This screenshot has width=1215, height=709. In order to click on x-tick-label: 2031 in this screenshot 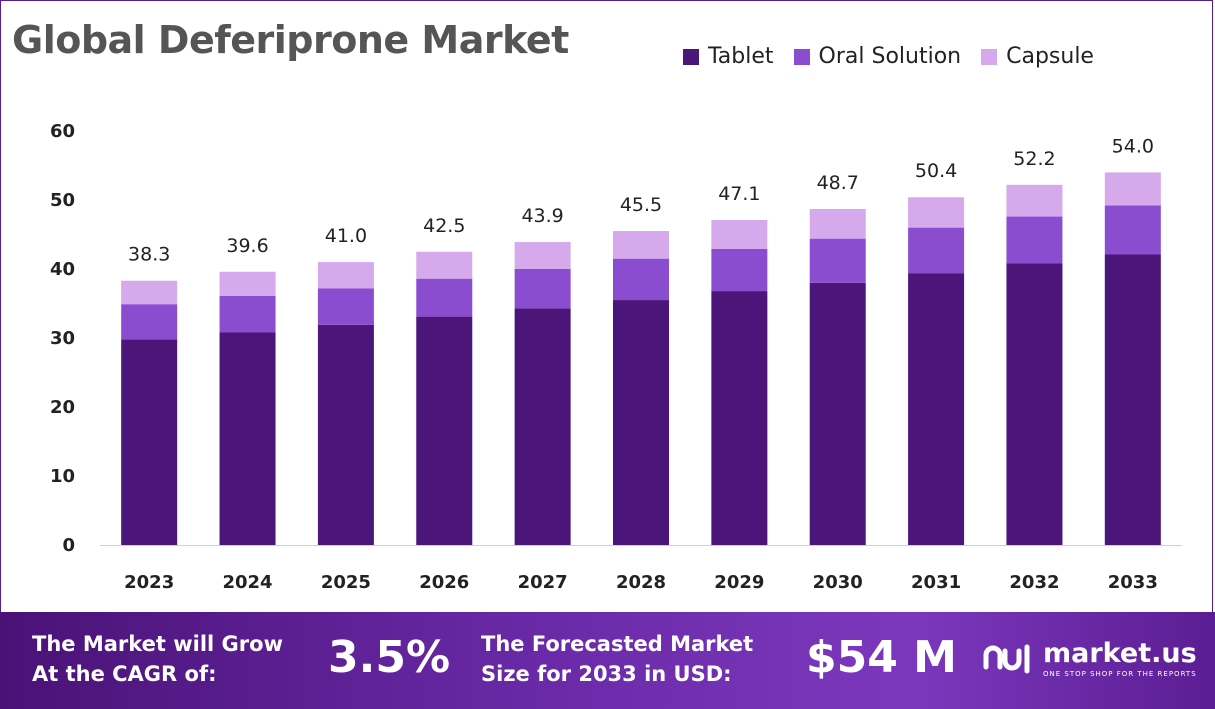, I will do `click(936, 582)`.